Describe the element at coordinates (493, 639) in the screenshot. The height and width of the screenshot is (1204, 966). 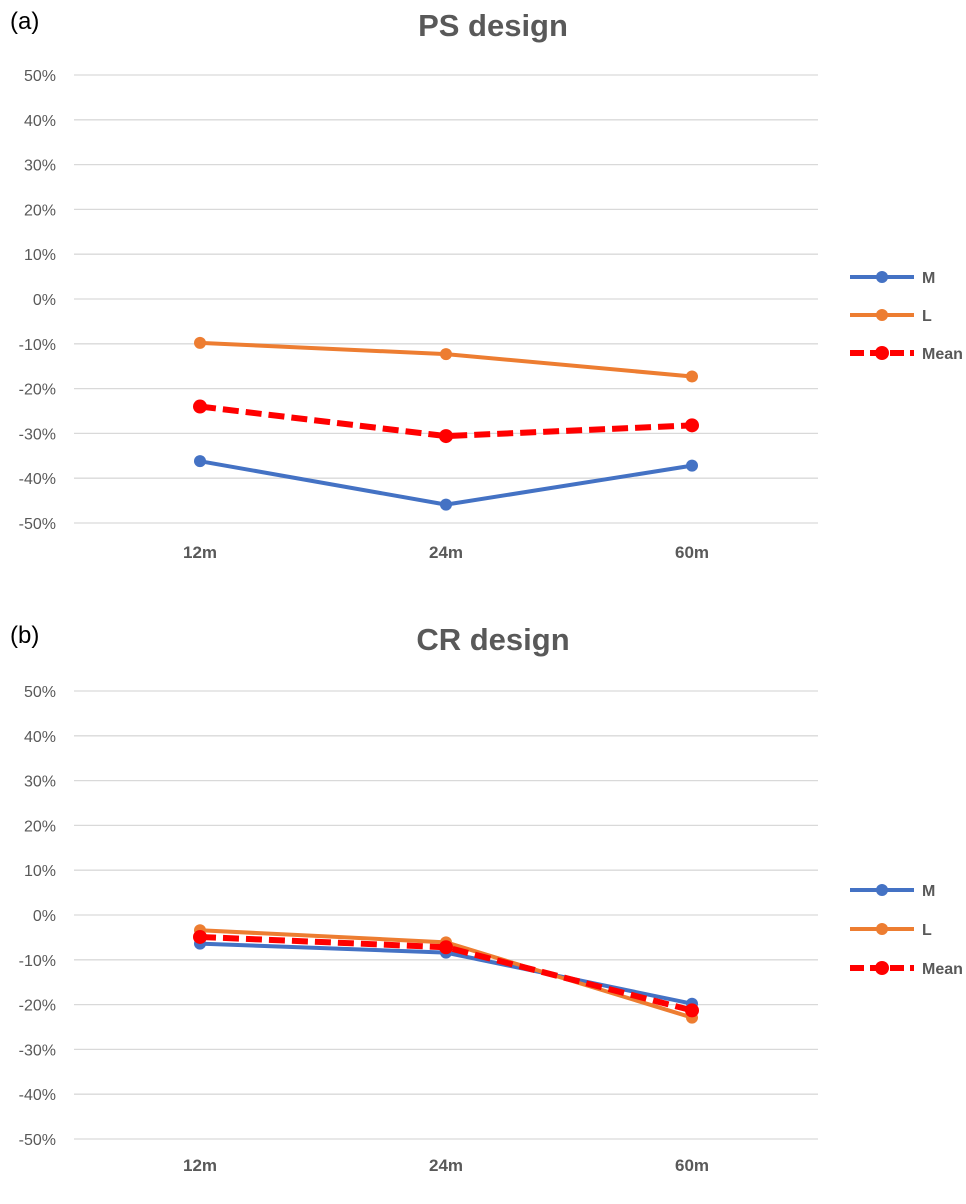
I see `chart-title: CR design` at that location.